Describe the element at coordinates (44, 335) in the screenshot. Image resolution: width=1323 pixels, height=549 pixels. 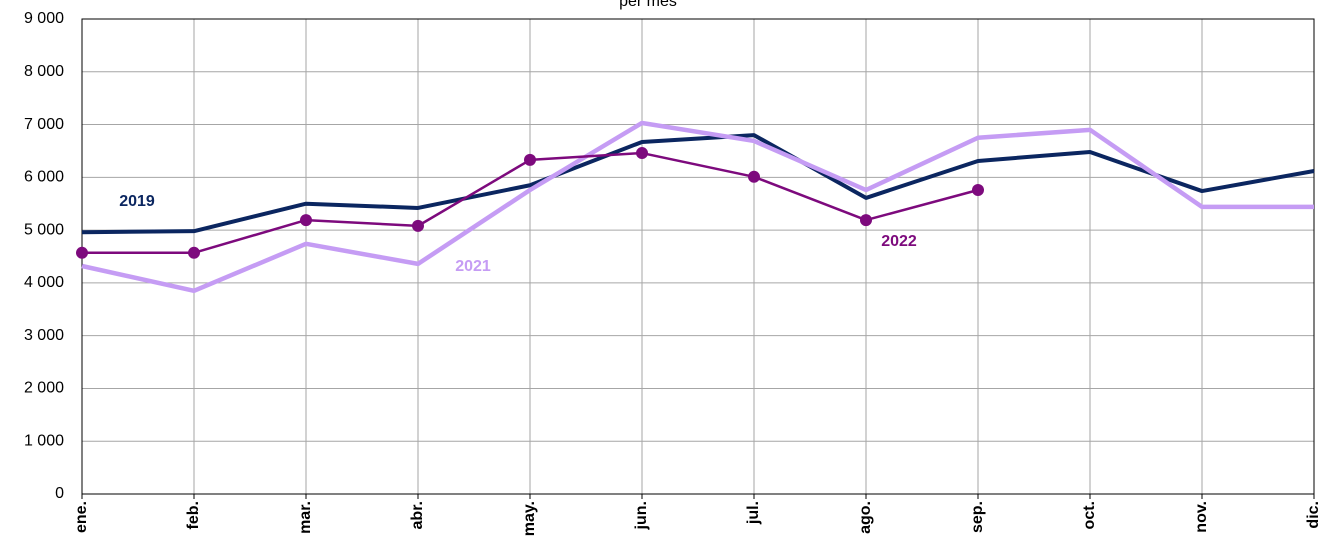
I see `y-tick-label: 3 000` at that location.